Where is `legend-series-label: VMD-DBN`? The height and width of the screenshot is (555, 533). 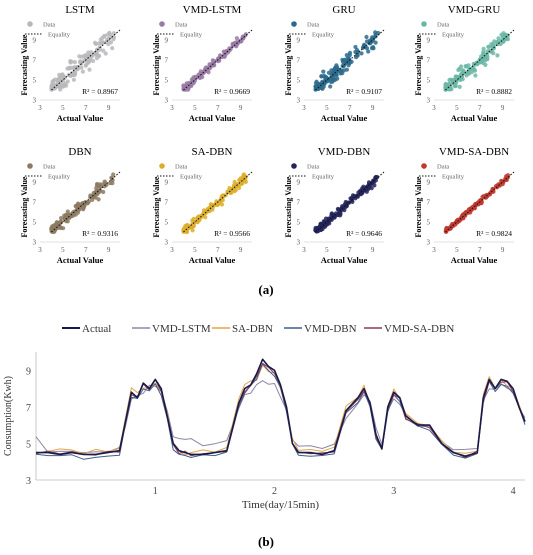 legend-series-label: VMD-DBN is located at coordinates (330, 329).